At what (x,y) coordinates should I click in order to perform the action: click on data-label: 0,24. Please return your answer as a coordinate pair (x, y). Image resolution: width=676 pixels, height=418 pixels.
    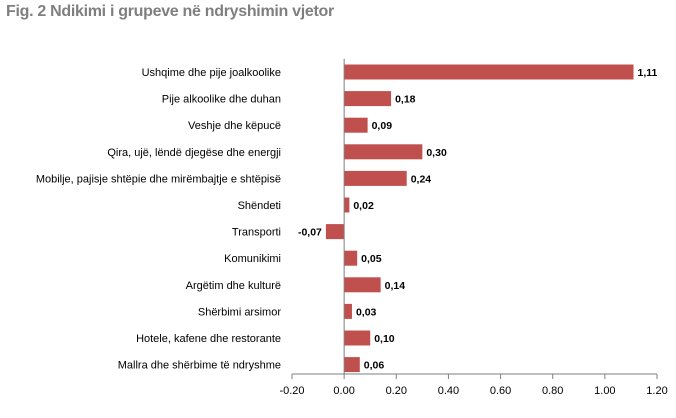
    Looking at the image, I should click on (421, 179).